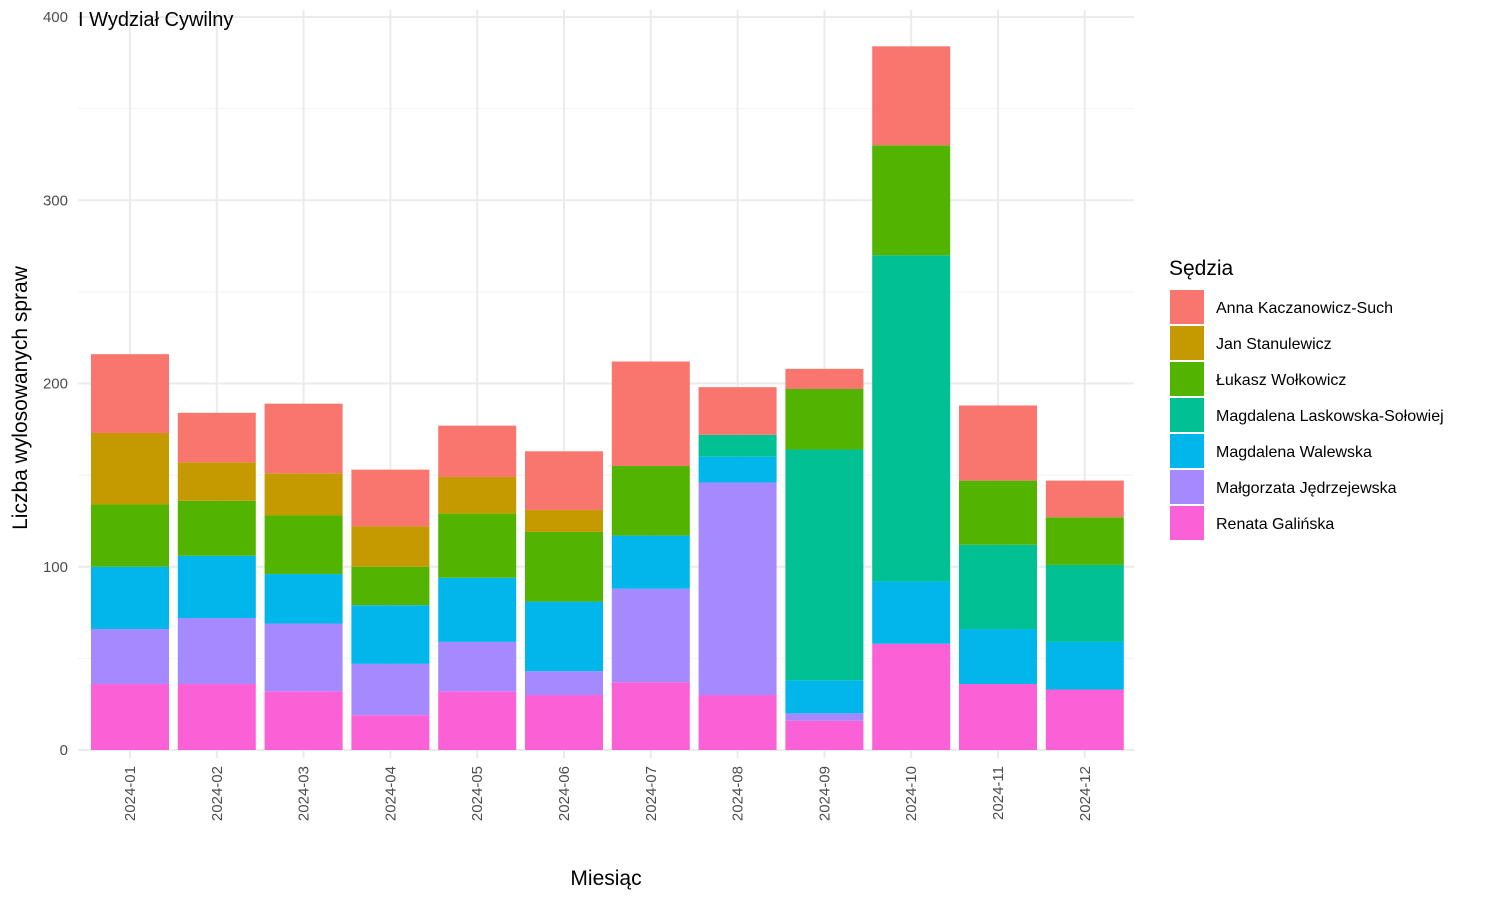 The height and width of the screenshot is (905, 1500). What do you see at coordinates (55, 567) in the screenshot?
I see `y-tick-label: 100` at bounding box center [55, 567].